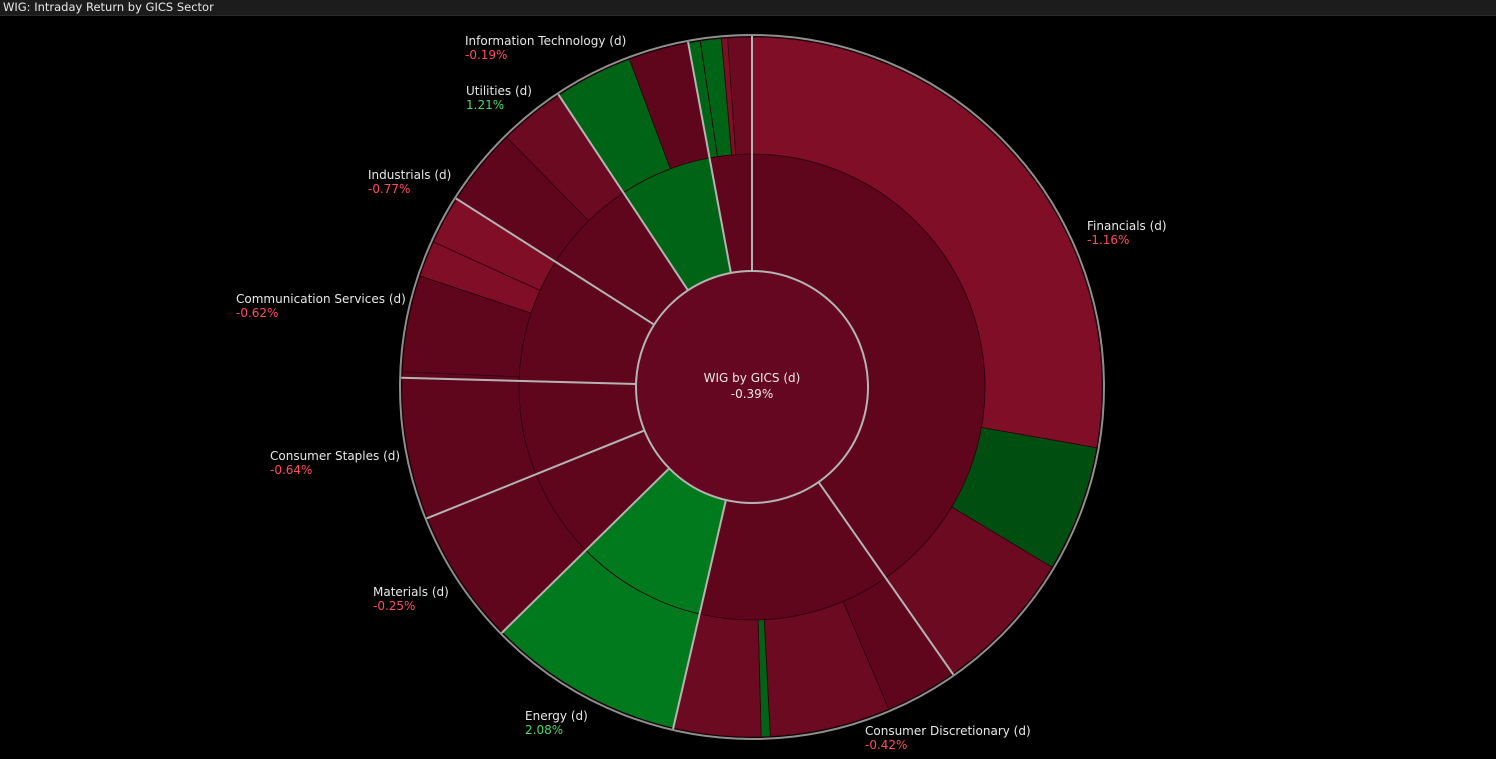 The height and width of the screenshot is (759, 1496). What do you see at coordinates (585, 550) in the screenshot?
I see `separator-materials` at bounding box center [585, 550].